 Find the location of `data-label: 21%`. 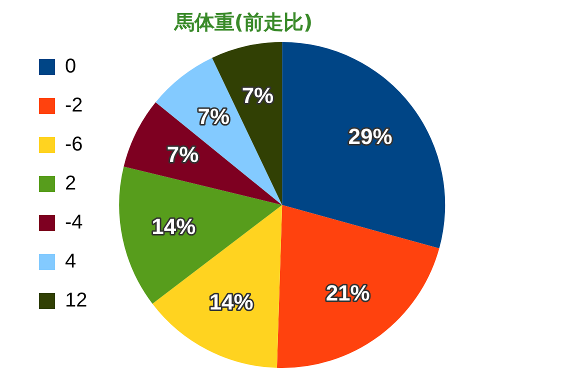

data-label: 21% is located at coordinates (348, 293).